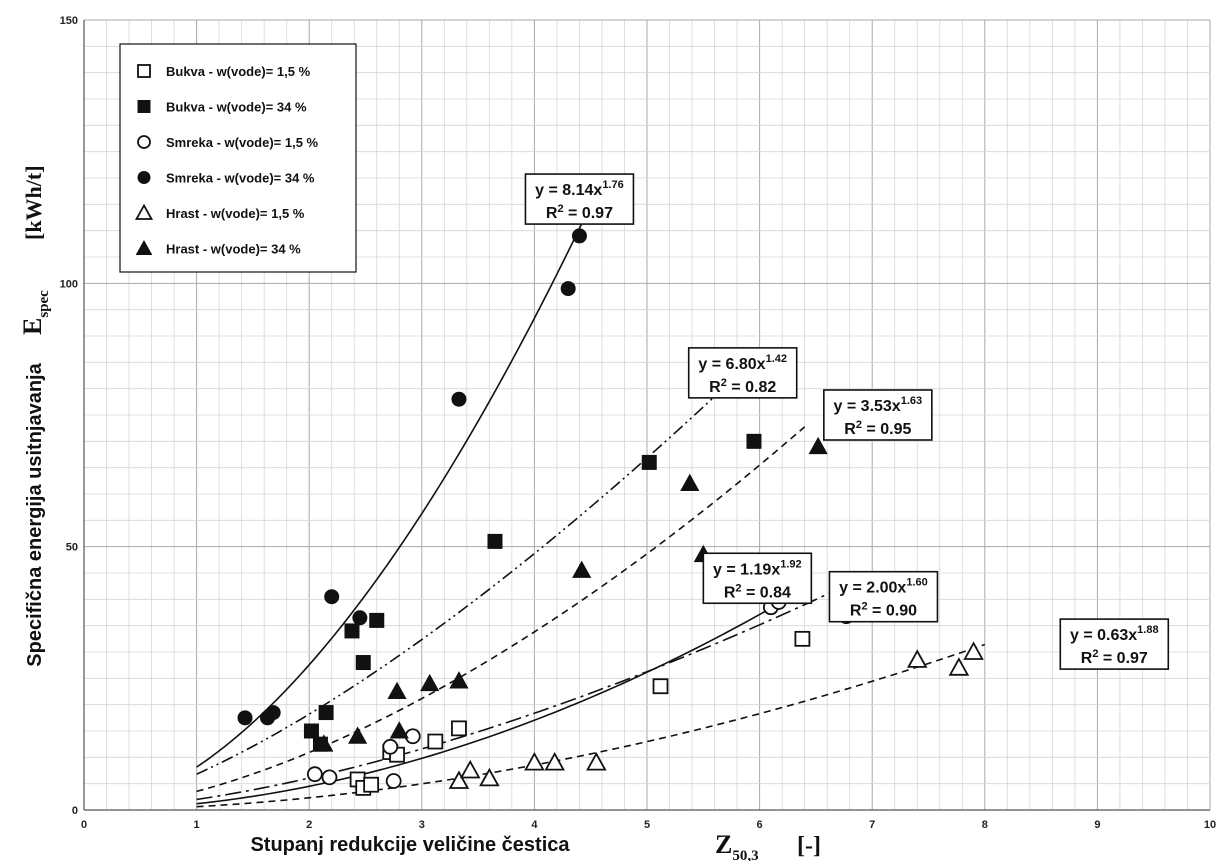  What do you see at coordinates (737, 845) in the screenshot?
I see `x-axis-symbol: Z50,3` at bounding box center [737, 845].